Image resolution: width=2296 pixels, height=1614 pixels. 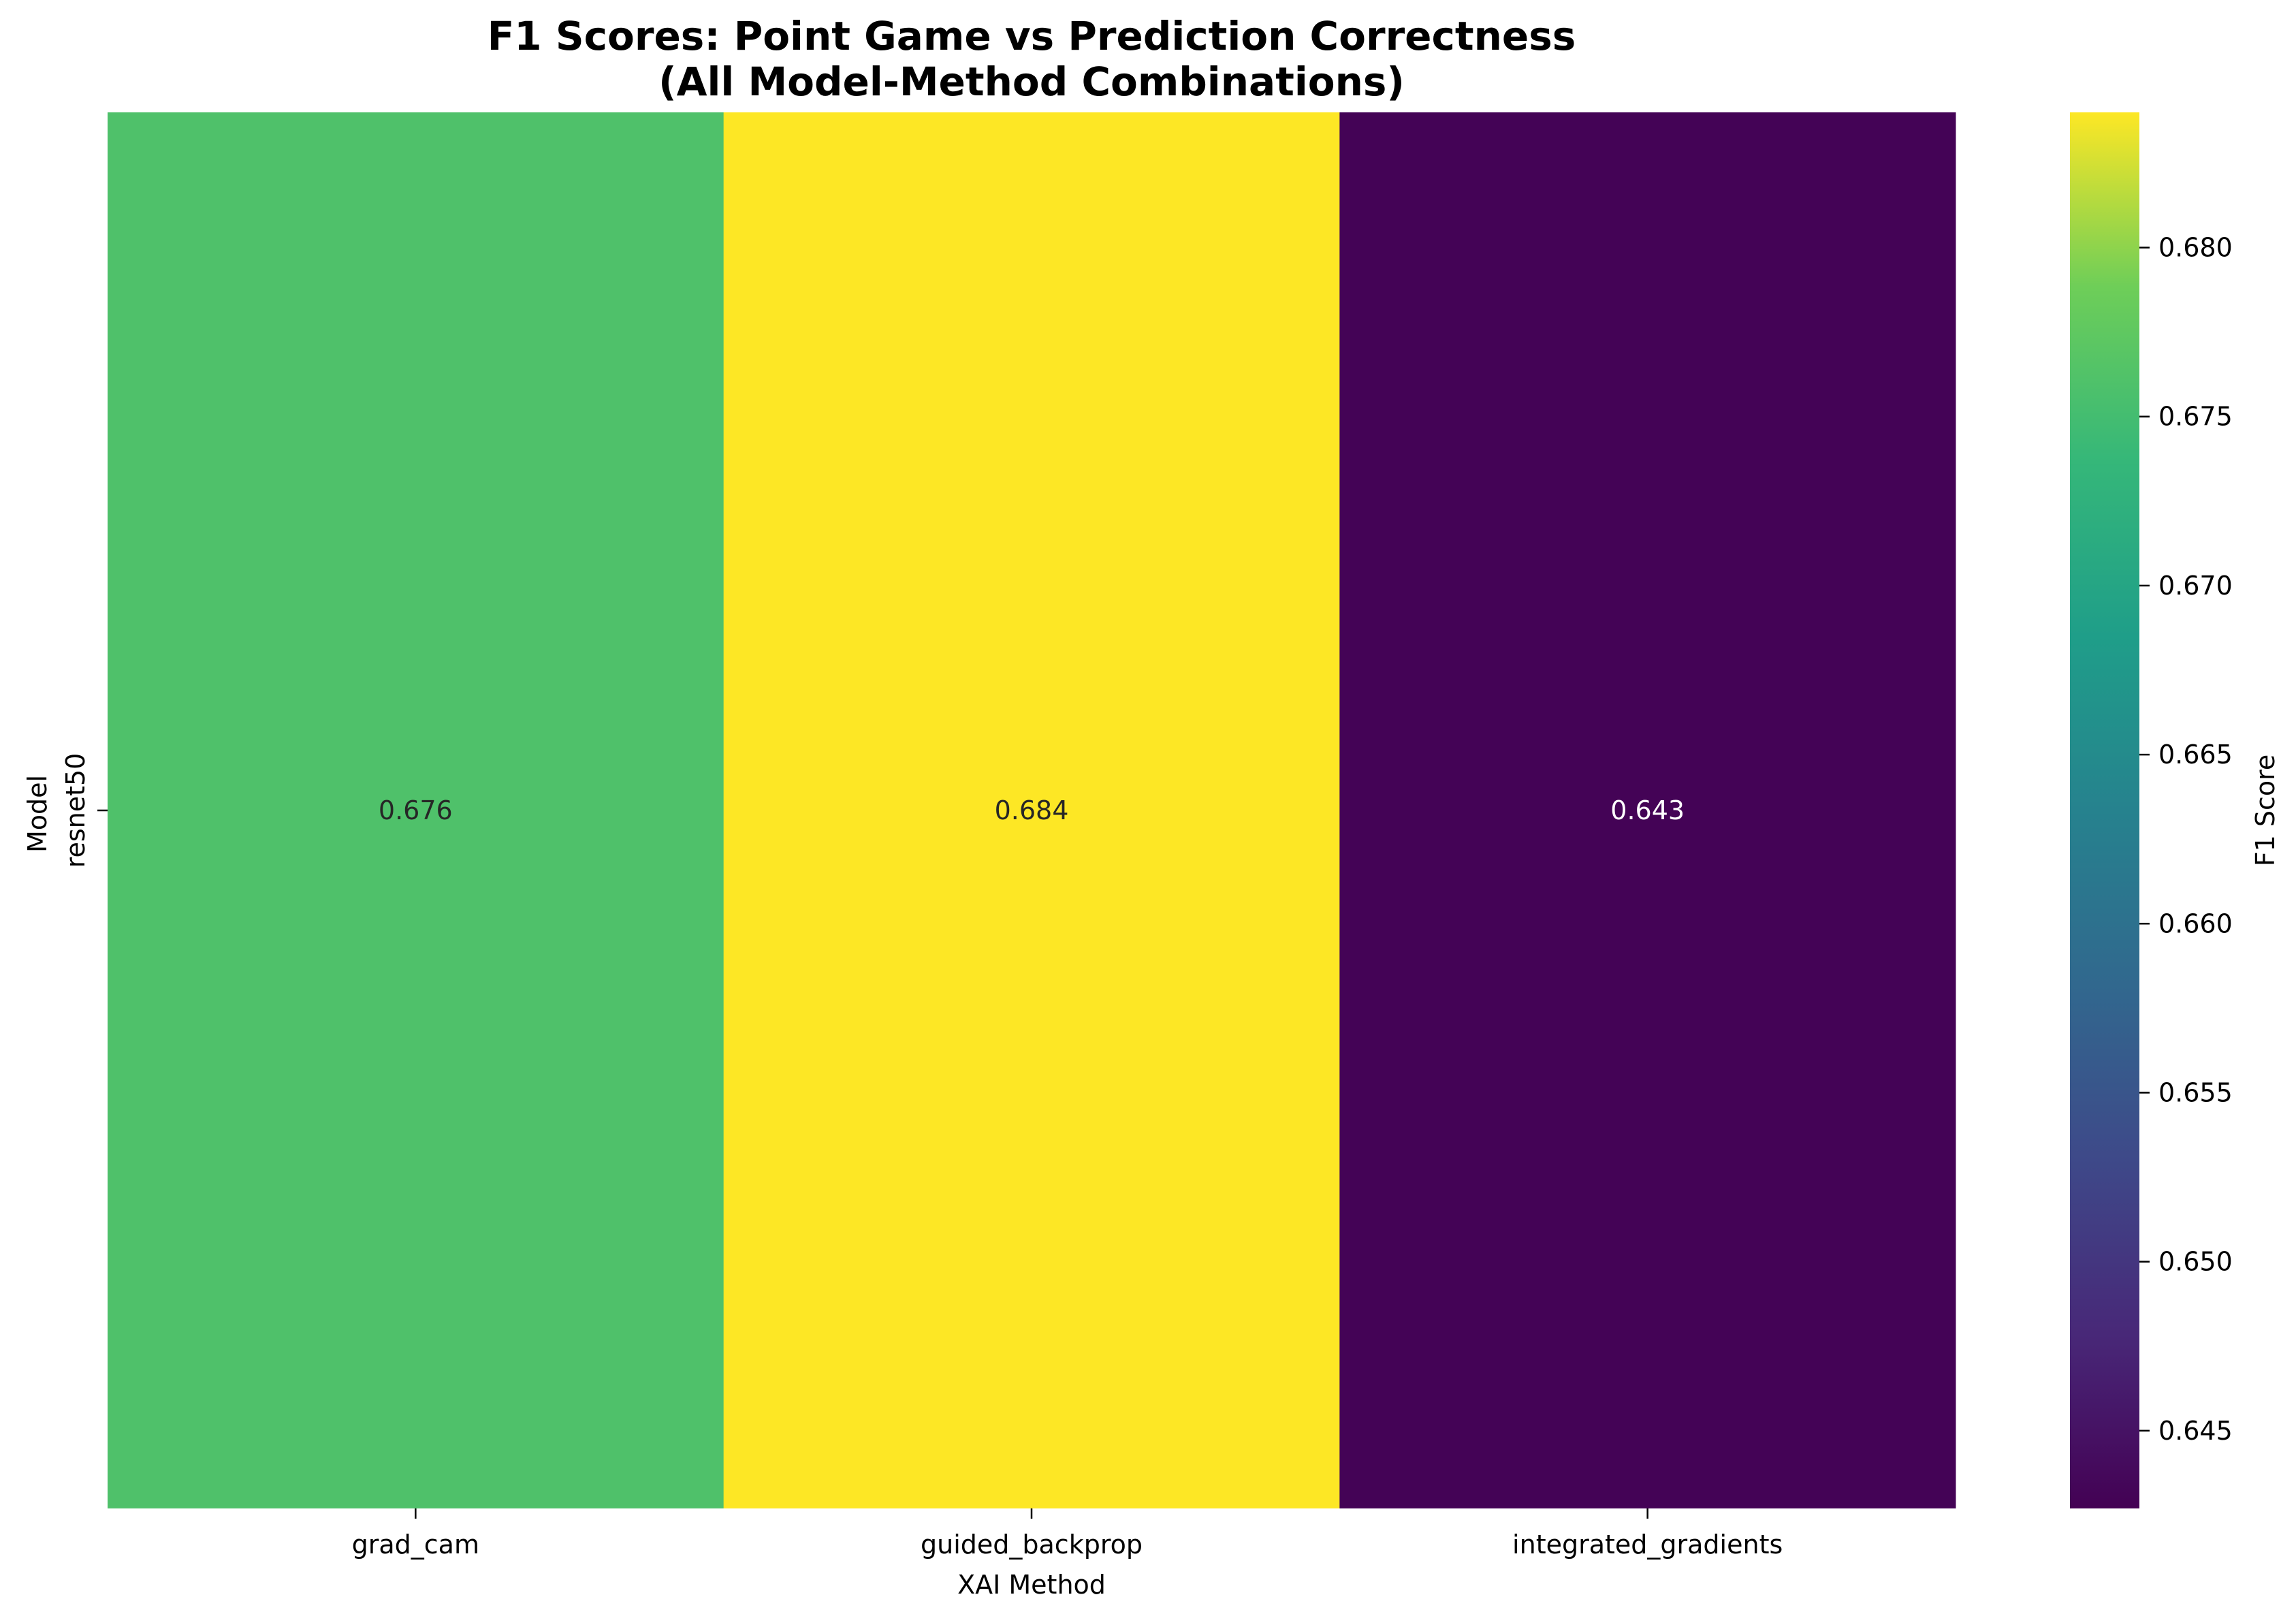 What do you see at coordinates (2195, 1431) in the screenshot?
I see `colorbar-tick-label-0: 0.645` at bounding box center [2195, 1431].